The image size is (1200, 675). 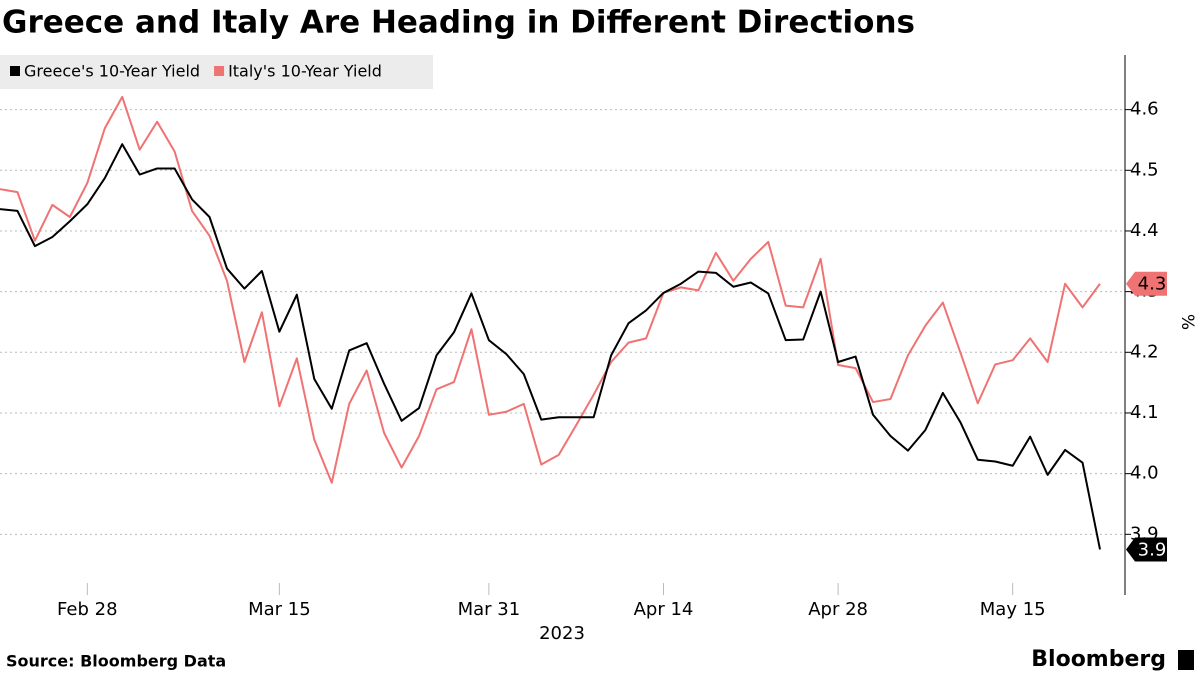 What do you see at coordinates (1152, 549) in the screenshot?
I see `last-value-text: 3.9` at bounding box center [1152, 549].